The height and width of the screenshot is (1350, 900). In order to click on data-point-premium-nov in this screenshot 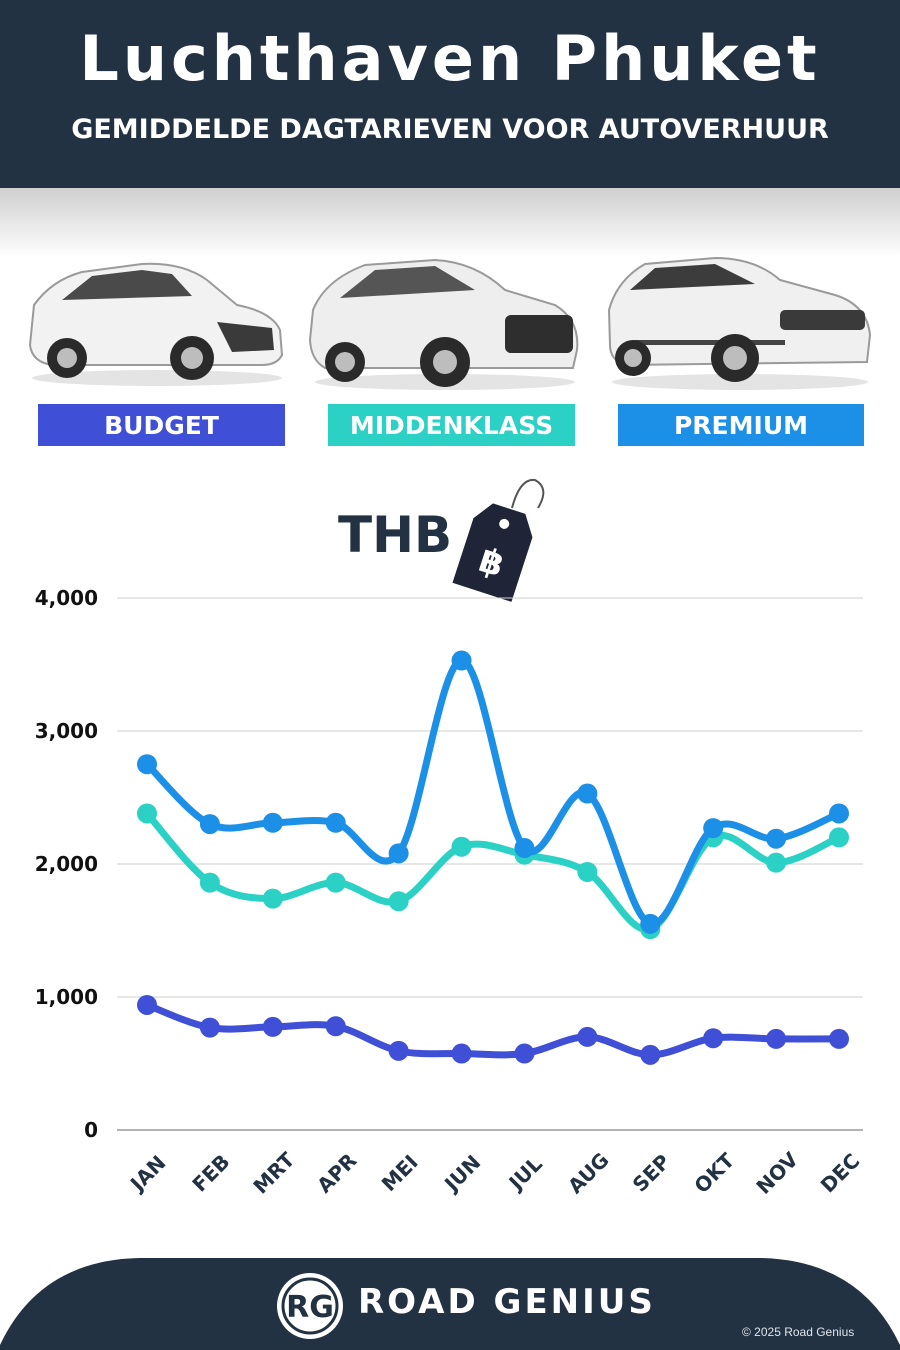, I will do `click(776, 838)`.